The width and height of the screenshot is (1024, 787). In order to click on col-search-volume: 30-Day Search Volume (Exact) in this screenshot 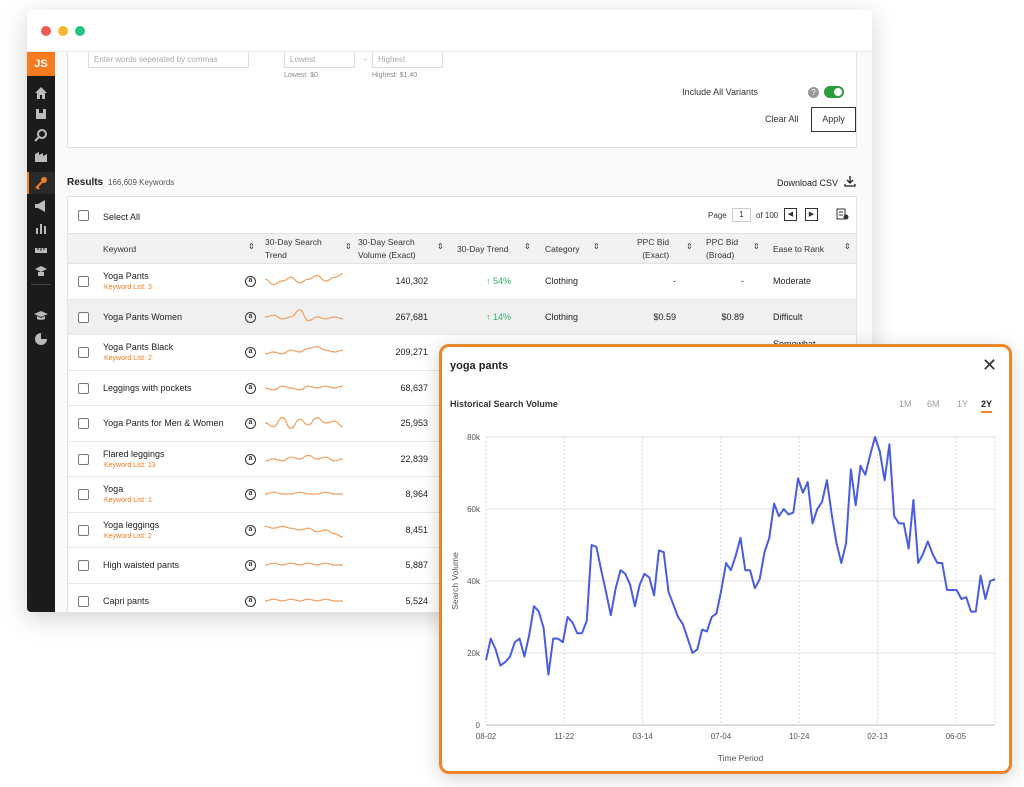, I will do `click(387, 249)`.